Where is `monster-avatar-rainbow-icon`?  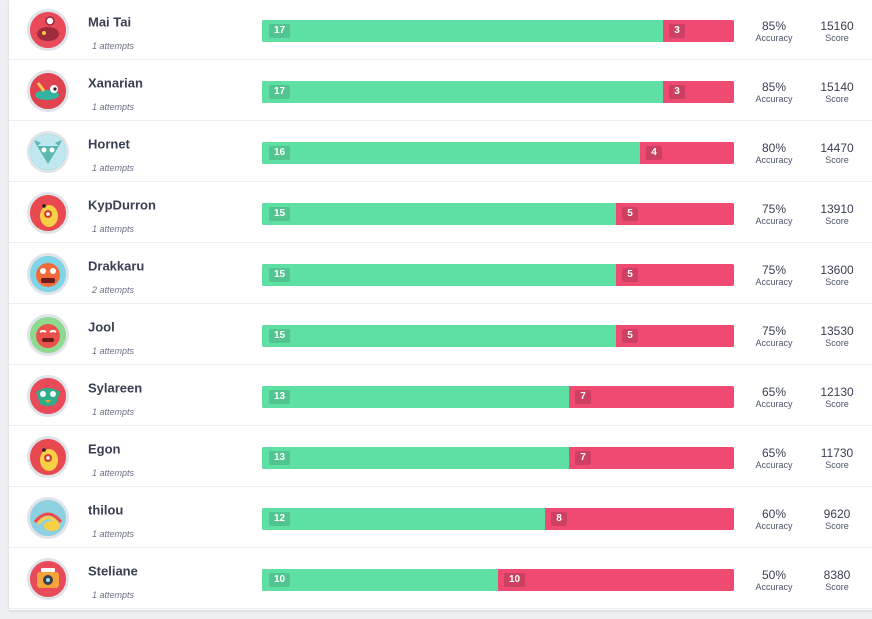
monster-avatar-rainbow-icon is located at coordinates (48, 518).